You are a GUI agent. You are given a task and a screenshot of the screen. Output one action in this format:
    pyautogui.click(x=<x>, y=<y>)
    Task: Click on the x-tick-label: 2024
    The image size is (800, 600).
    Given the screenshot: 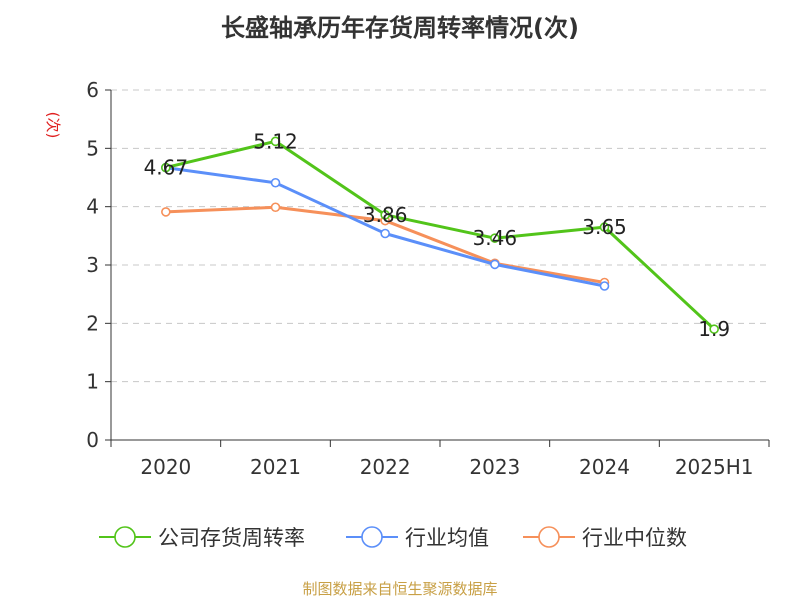 What is the action you would take?
    pyautogui.click(x=604, y=467)
    